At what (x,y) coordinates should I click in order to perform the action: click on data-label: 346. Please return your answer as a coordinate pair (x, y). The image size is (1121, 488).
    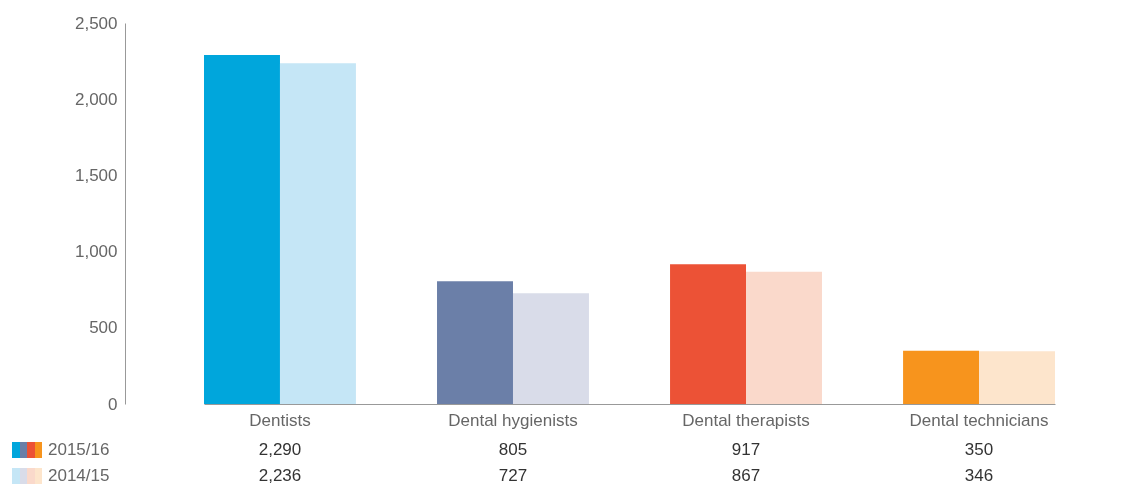
    Looking at the image, I should click on (979, 475).